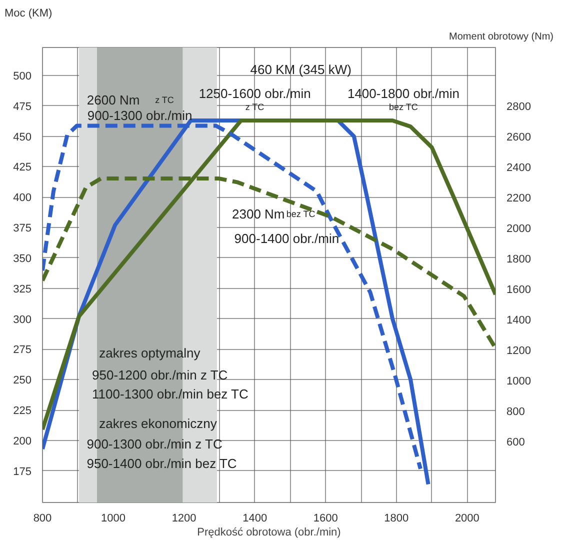 This screenshot has width=561, height=541. What do you see at coordinates (22, 472) in the screenshot?
I see `y-tick-label: 175` at bounding box center [22, 472].